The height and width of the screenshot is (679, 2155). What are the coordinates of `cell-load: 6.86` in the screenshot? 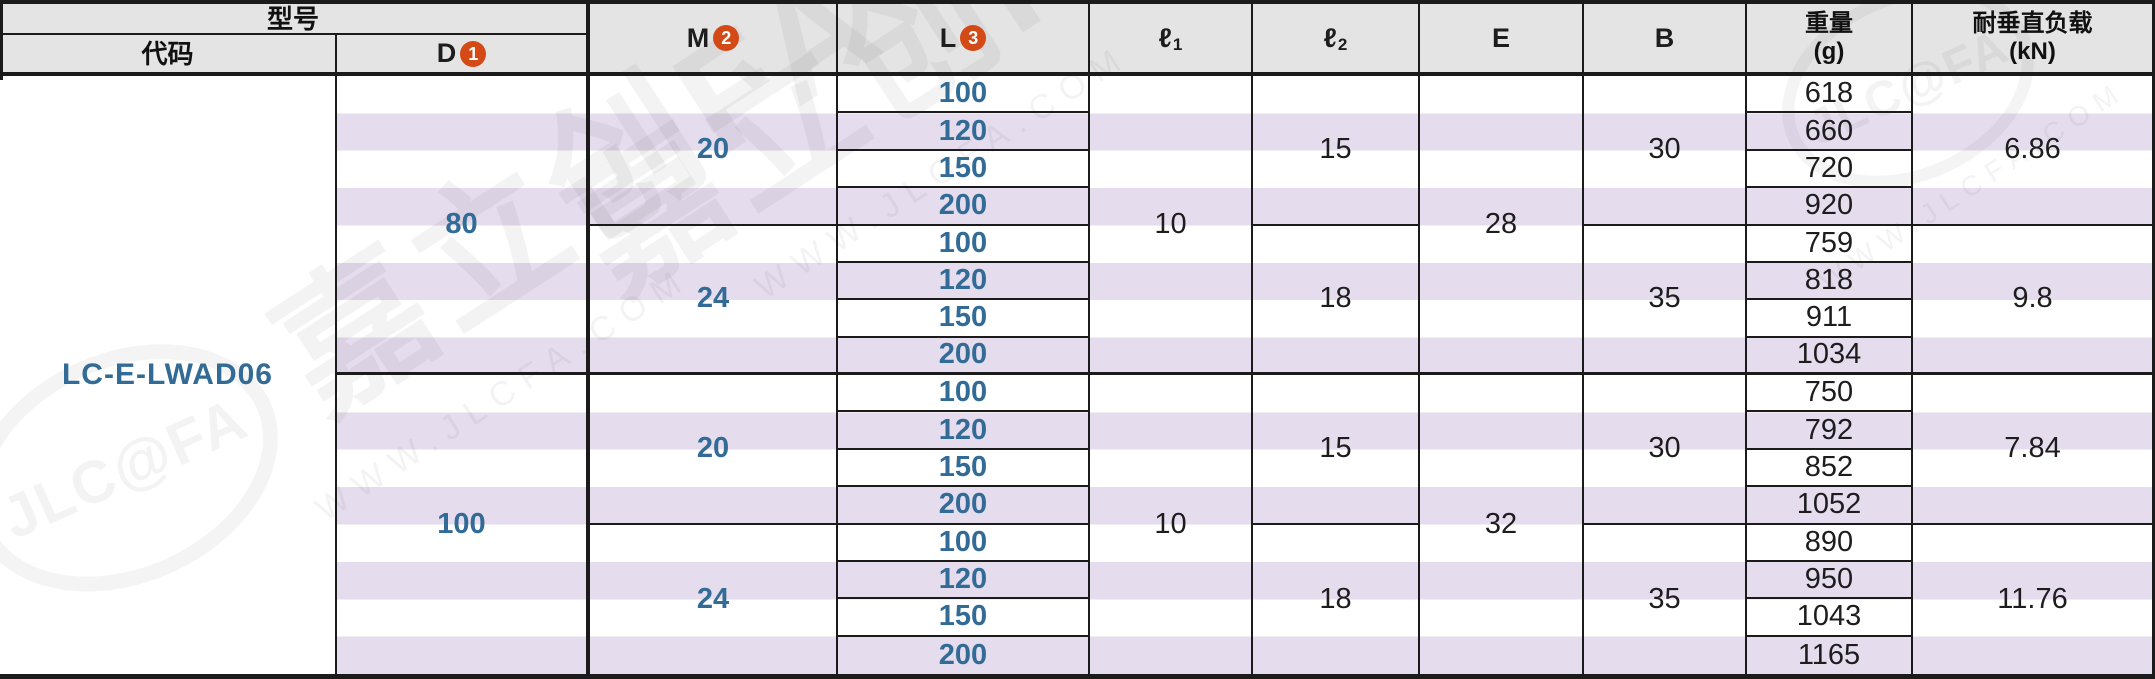 It's located at (2032, 151).